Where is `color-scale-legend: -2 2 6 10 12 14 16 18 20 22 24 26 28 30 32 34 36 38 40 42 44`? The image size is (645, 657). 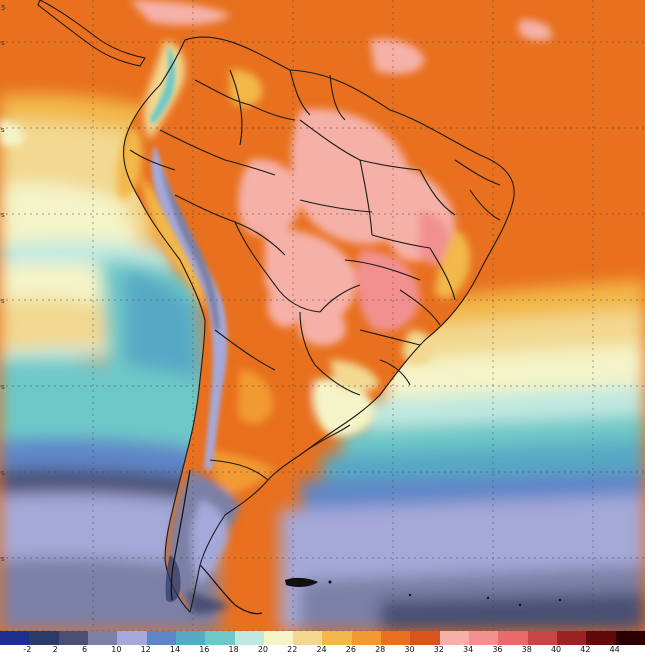
color-scale-legend: -2 2 6 10 12 14 16 18 20 22 24 26 28 30 32 34 36 38 40 42 44 is located at coordinates (322, 644).